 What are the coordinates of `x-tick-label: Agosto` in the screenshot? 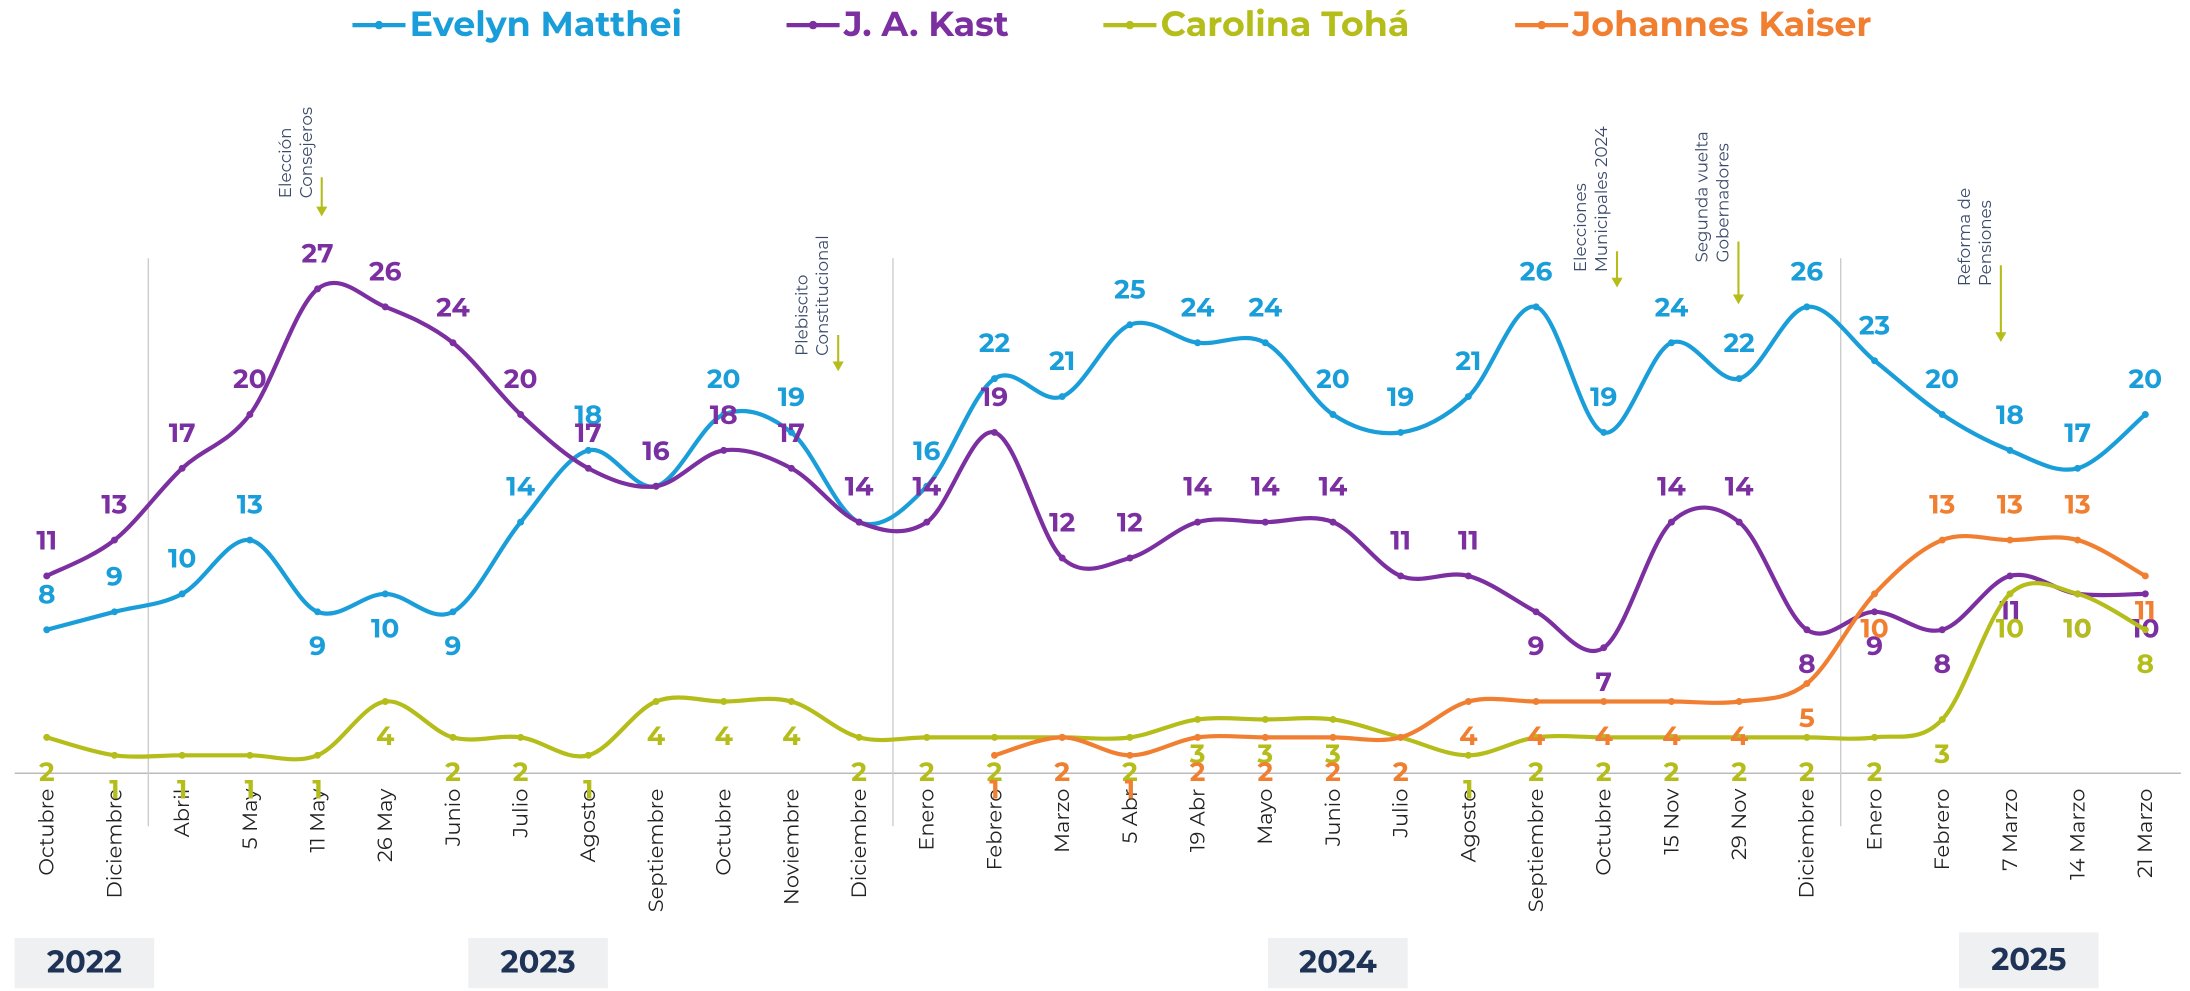 It's located at (588, 826).